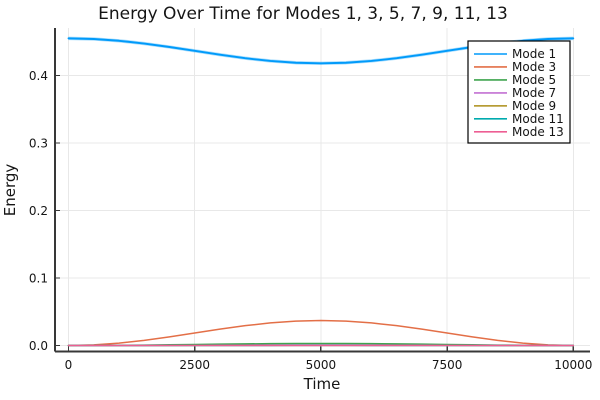 The width and height of the screenshot is (600, 400). What do you see at coordinates (38, 279) in the screenshot?
I see `y-tick-label: 0.1` at bounding box center [38, 279].